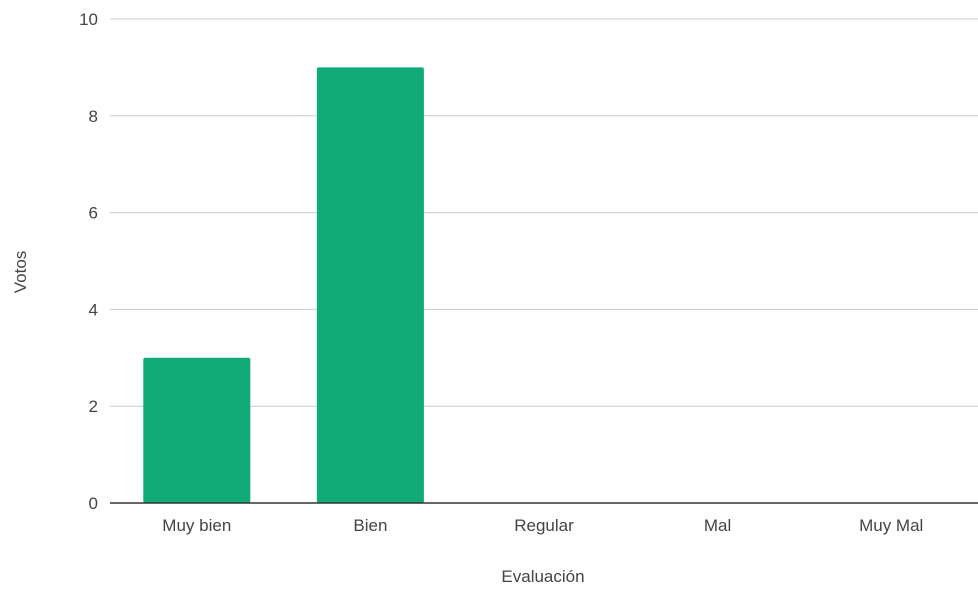  Describe the element at coordinates (93, 116) in the screenshot. I see `y-tick-label: 8` at that location.